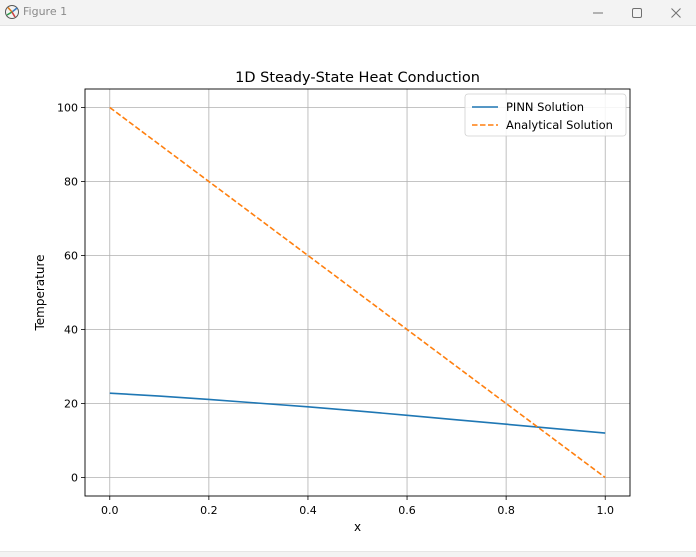 The width and height of the screenshot is (696, 557). I want to click on chart-title: 1D Steady-State Heat Conduction, so click(357, 78).